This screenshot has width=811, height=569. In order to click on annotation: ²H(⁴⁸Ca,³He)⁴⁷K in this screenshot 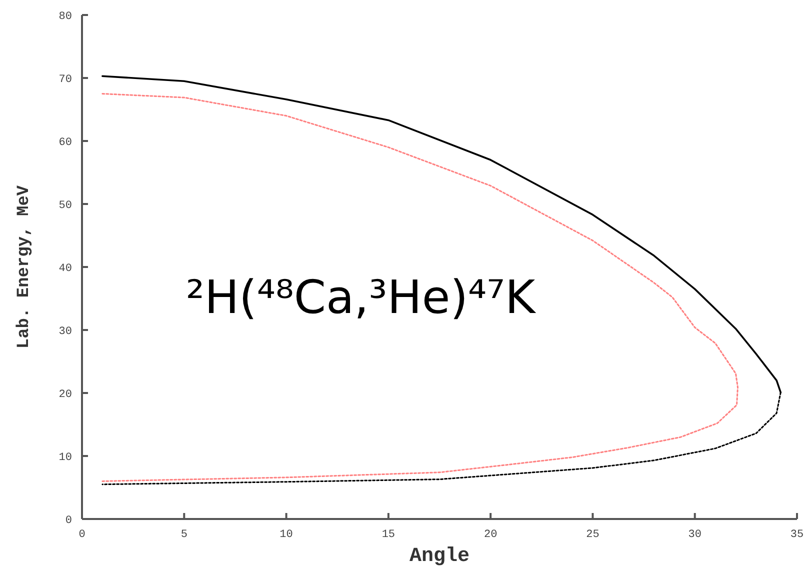, I will do `click(361, 297)`.